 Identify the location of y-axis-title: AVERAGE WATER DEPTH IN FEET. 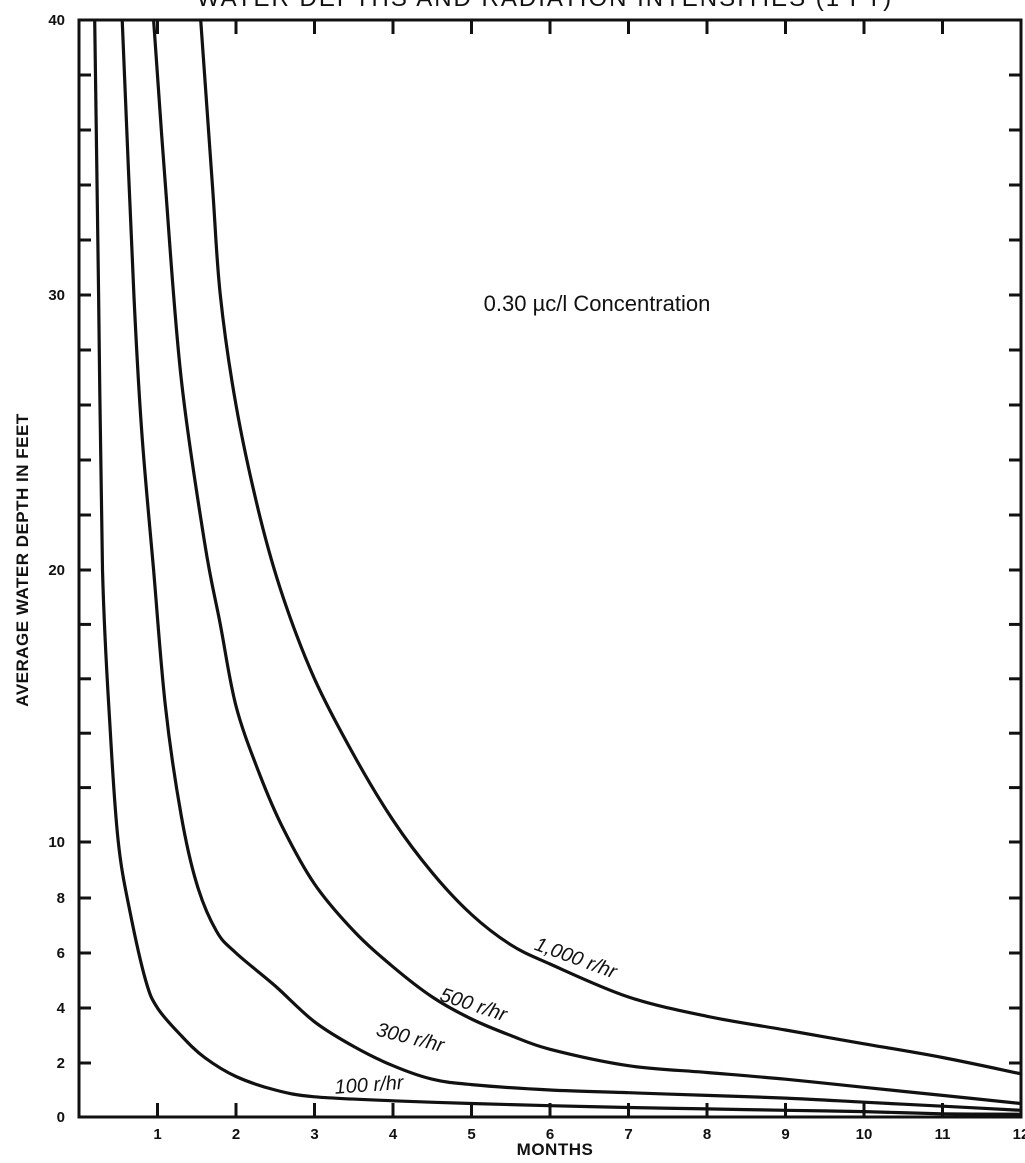
(22, 560).